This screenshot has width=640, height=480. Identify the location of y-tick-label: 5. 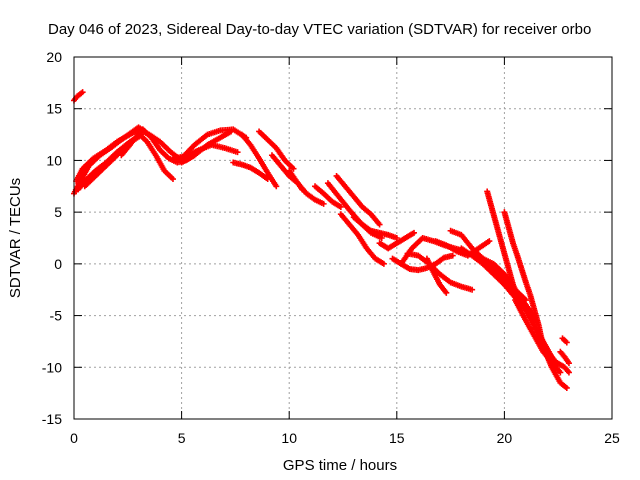
(58, 212).